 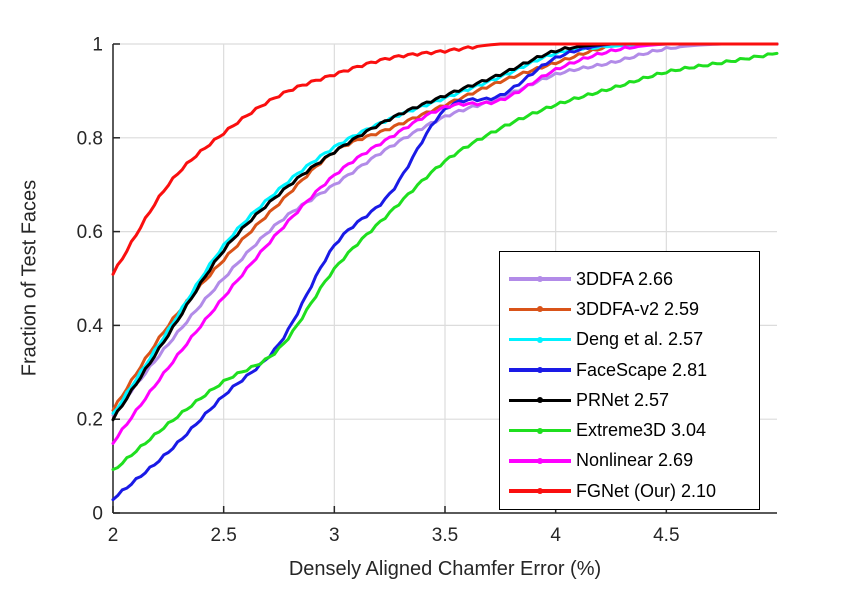 I want to click on legend-line-icon-facescape, so click(x=540, y=370).